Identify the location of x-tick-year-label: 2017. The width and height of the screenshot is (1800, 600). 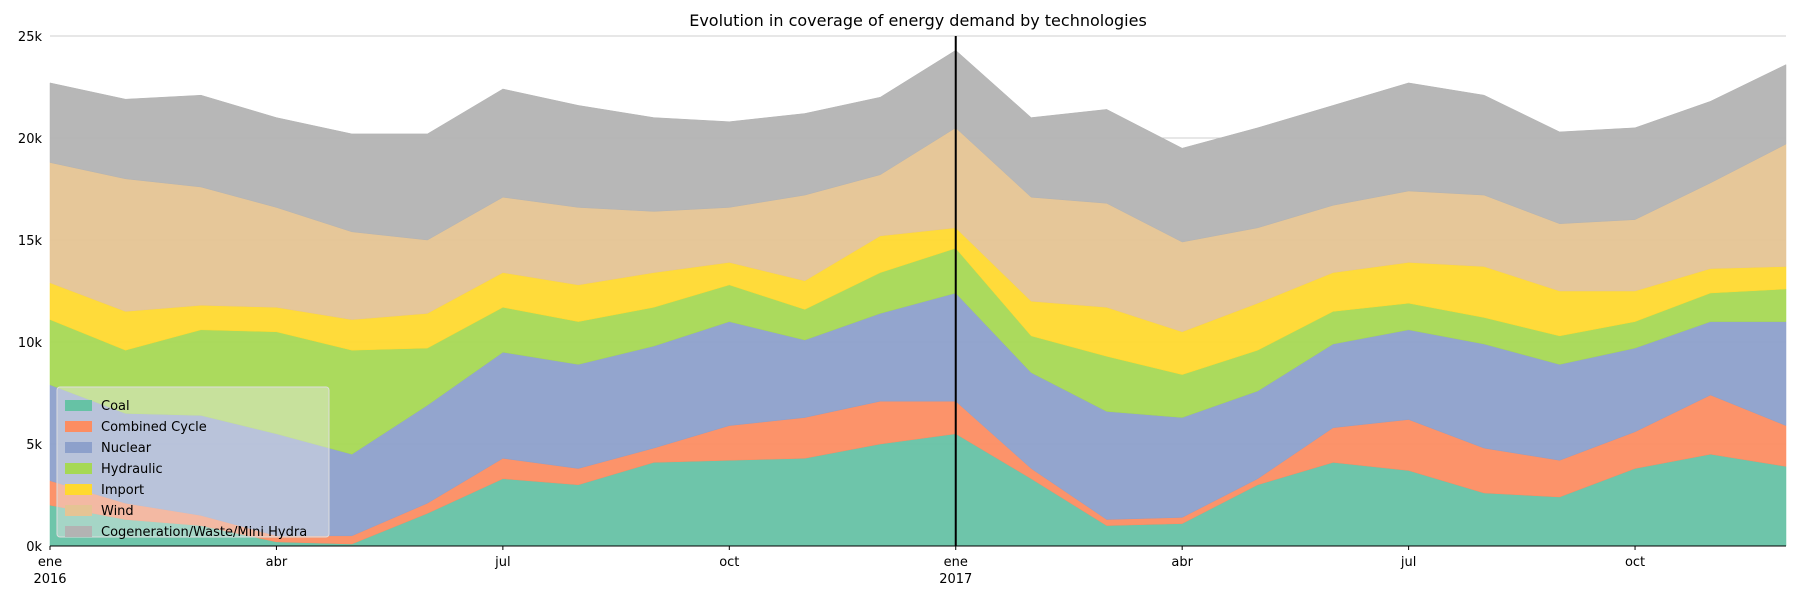
(955, 579).